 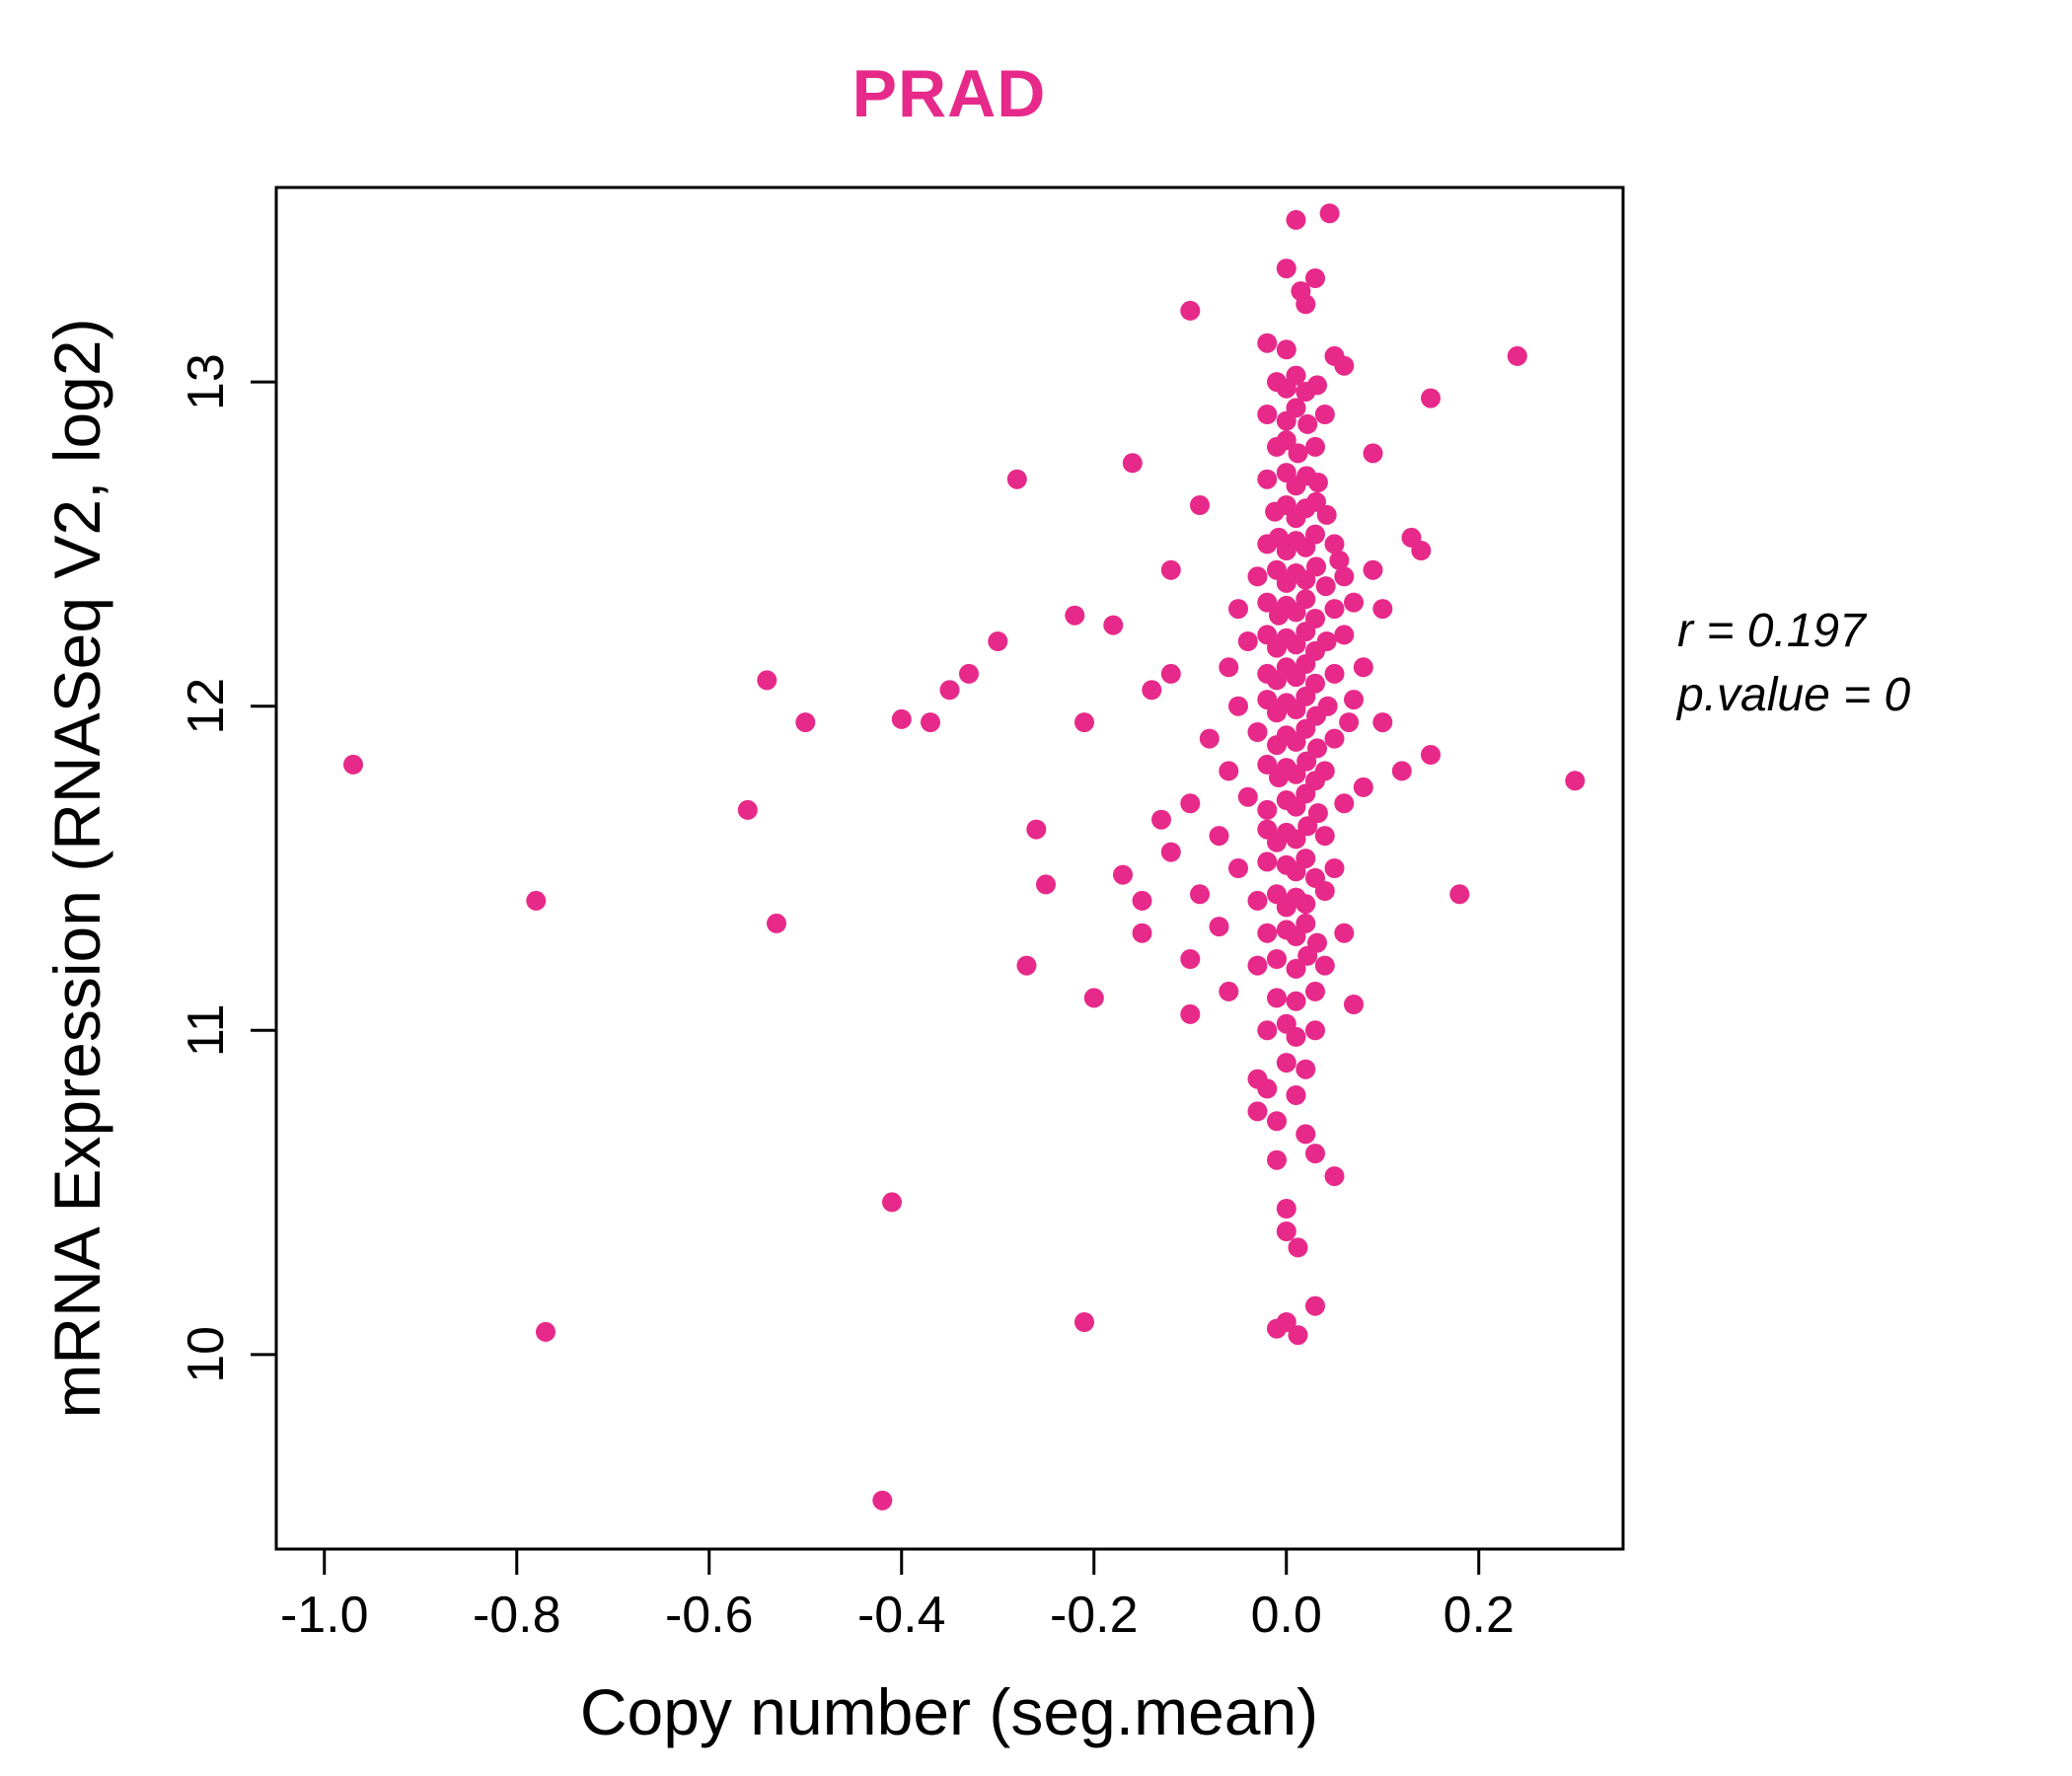 What do you see at coordinates (1772, 631) in the screenshot?
I see `correlation-r-text: r = 0.197` at bounding box center [1772, 631].